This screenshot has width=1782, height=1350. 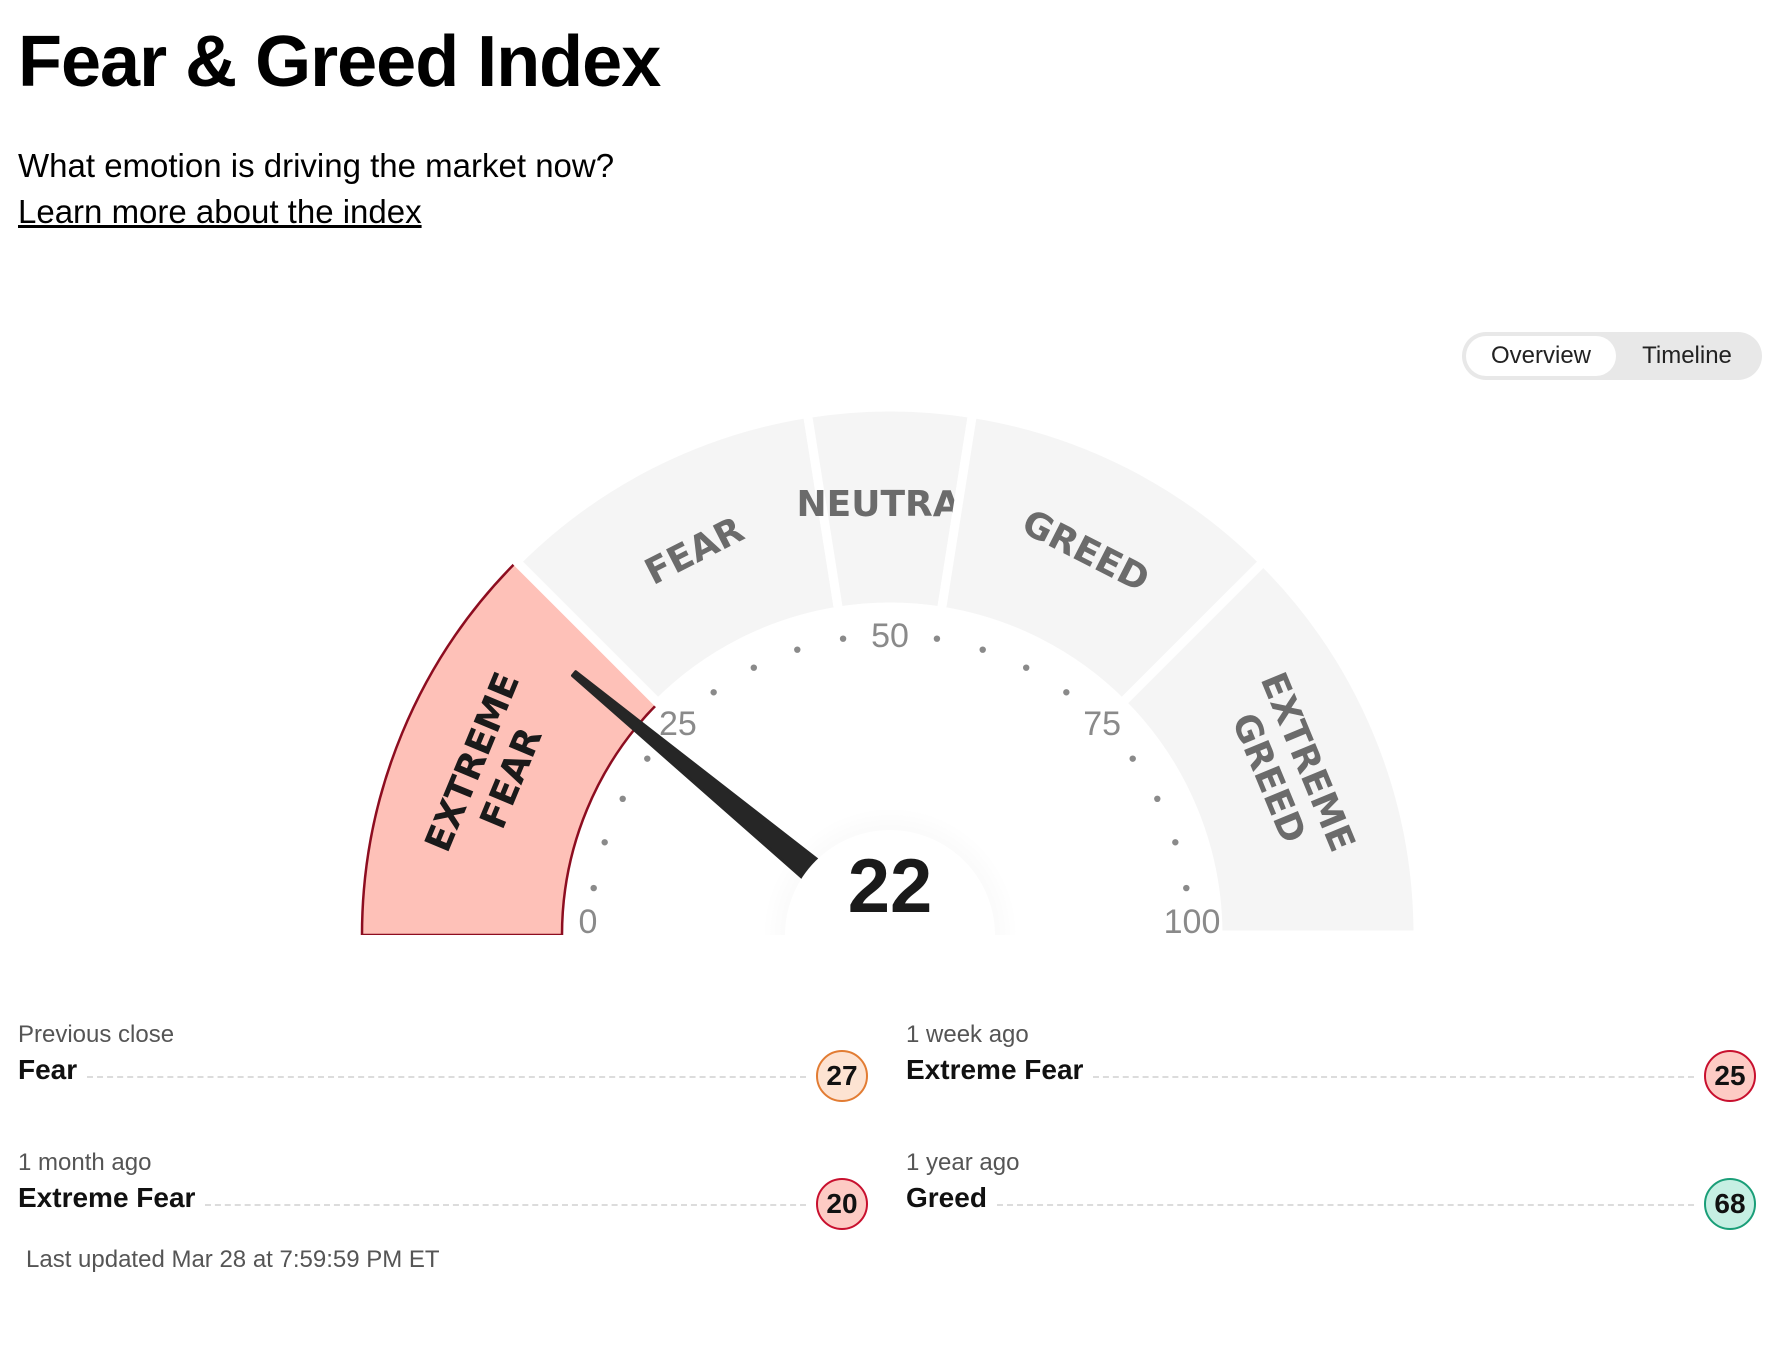 What do you see at coordinates (678, 724) in the screenshot?
I see `gauge-tick-25: 25` at bounding box center [678, 724].